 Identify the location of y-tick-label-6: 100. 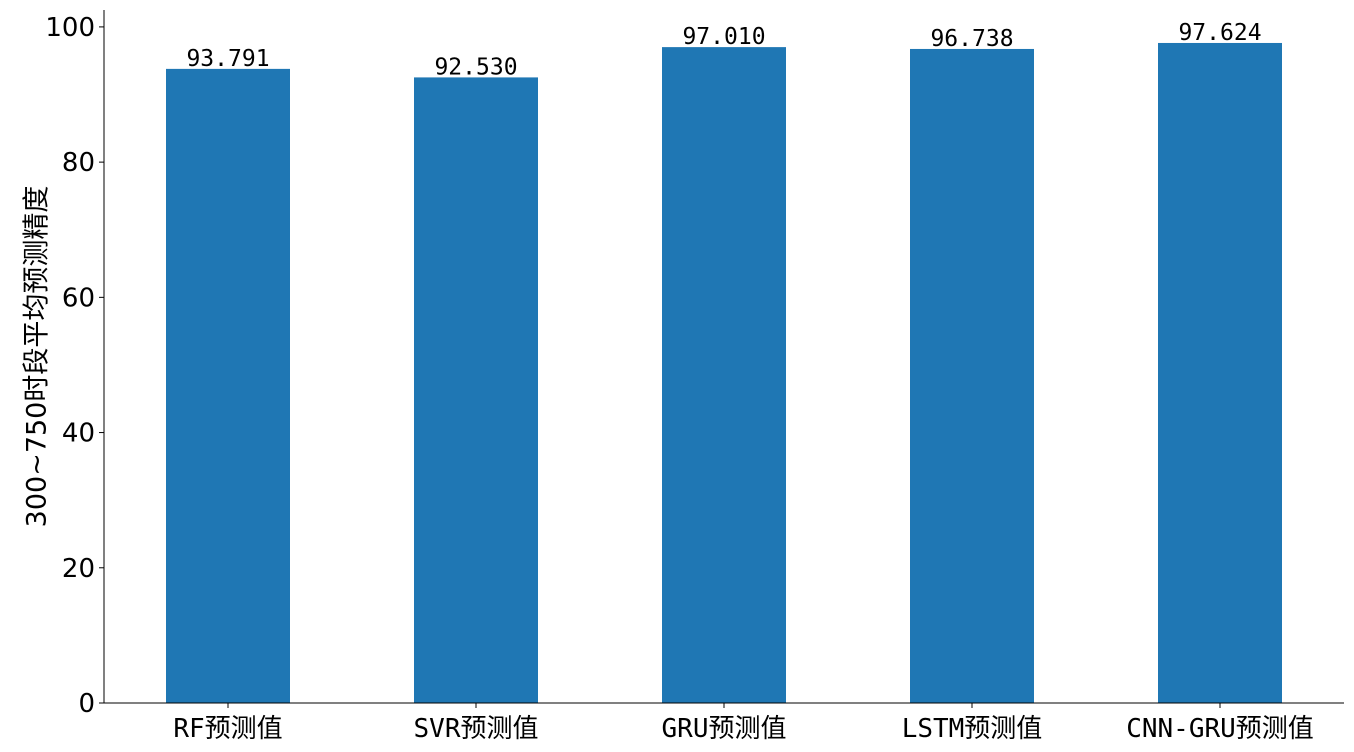
(70, 28).